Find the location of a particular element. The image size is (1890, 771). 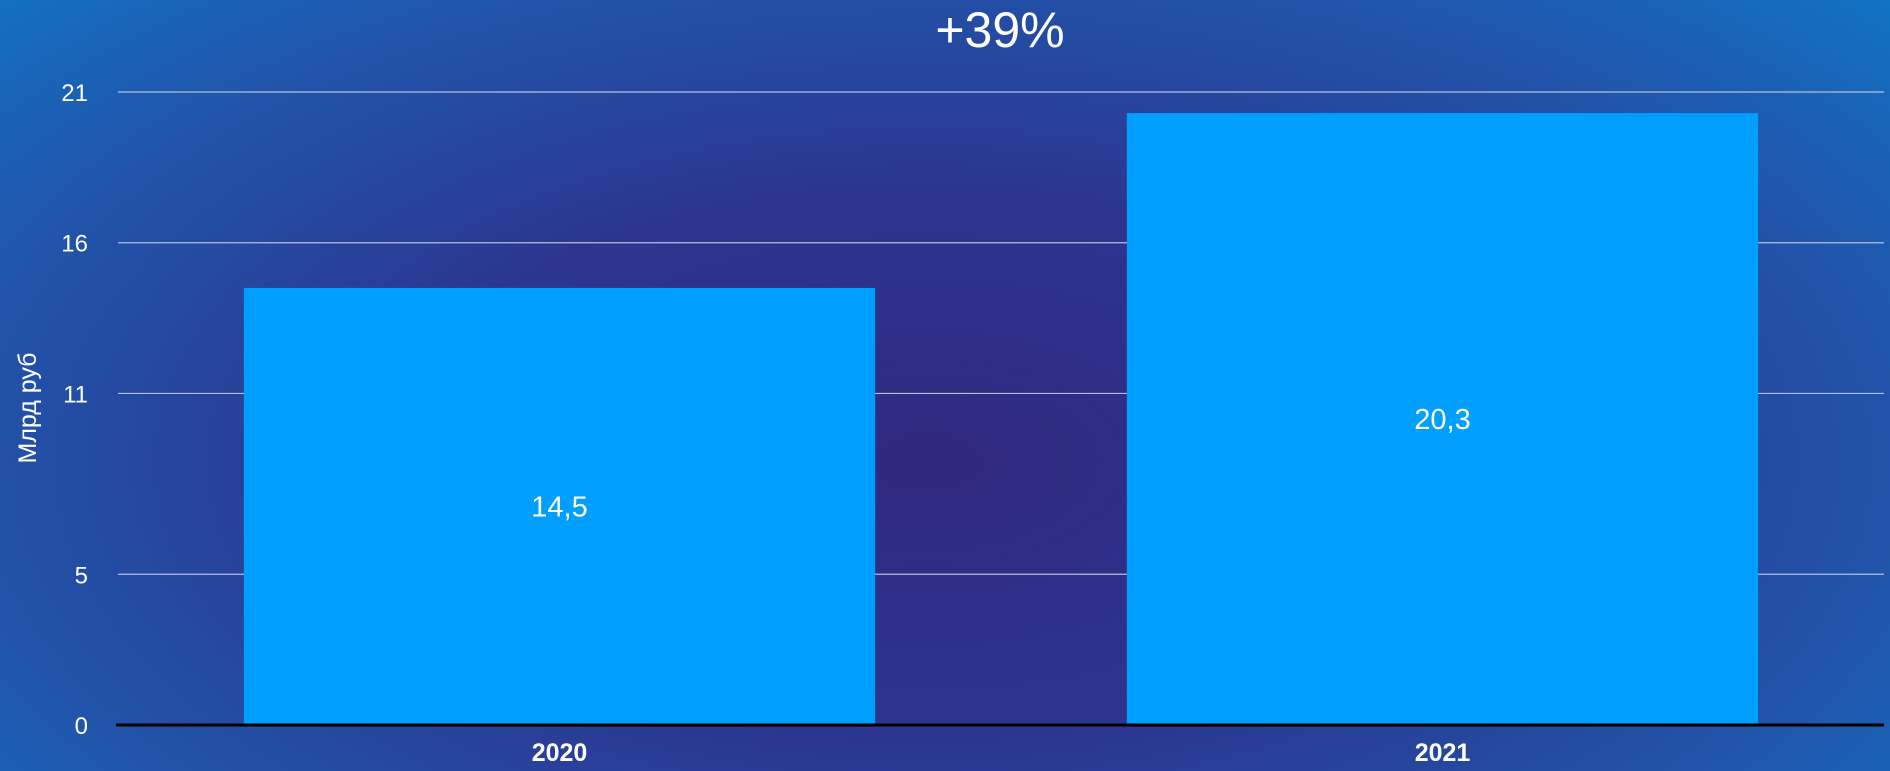

y-tick-label: 5 is located at coordinates (81, 575).